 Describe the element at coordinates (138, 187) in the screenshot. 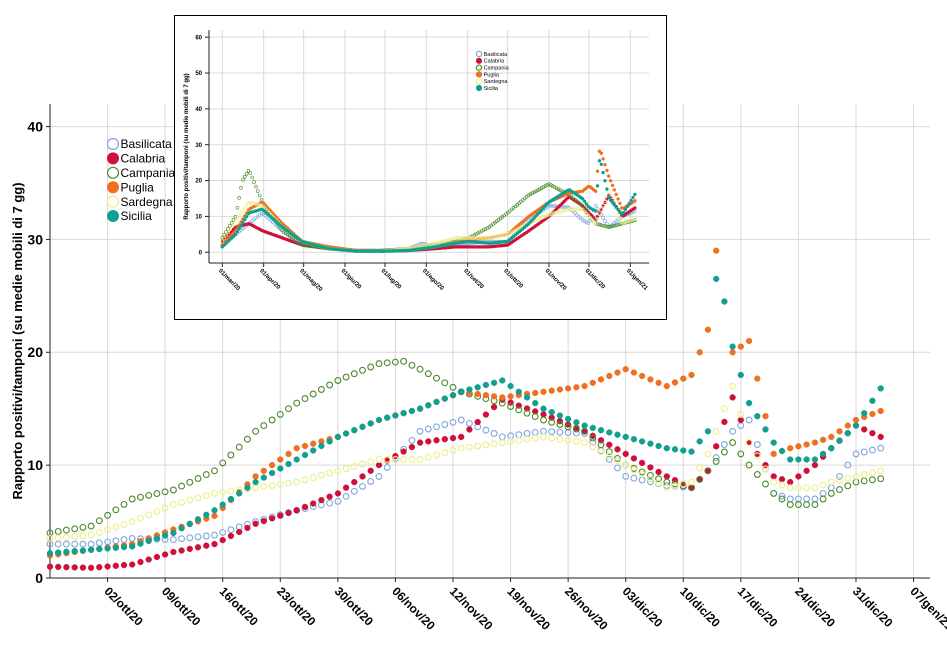

I see `legend-label-puglia: Puglia` at that location.